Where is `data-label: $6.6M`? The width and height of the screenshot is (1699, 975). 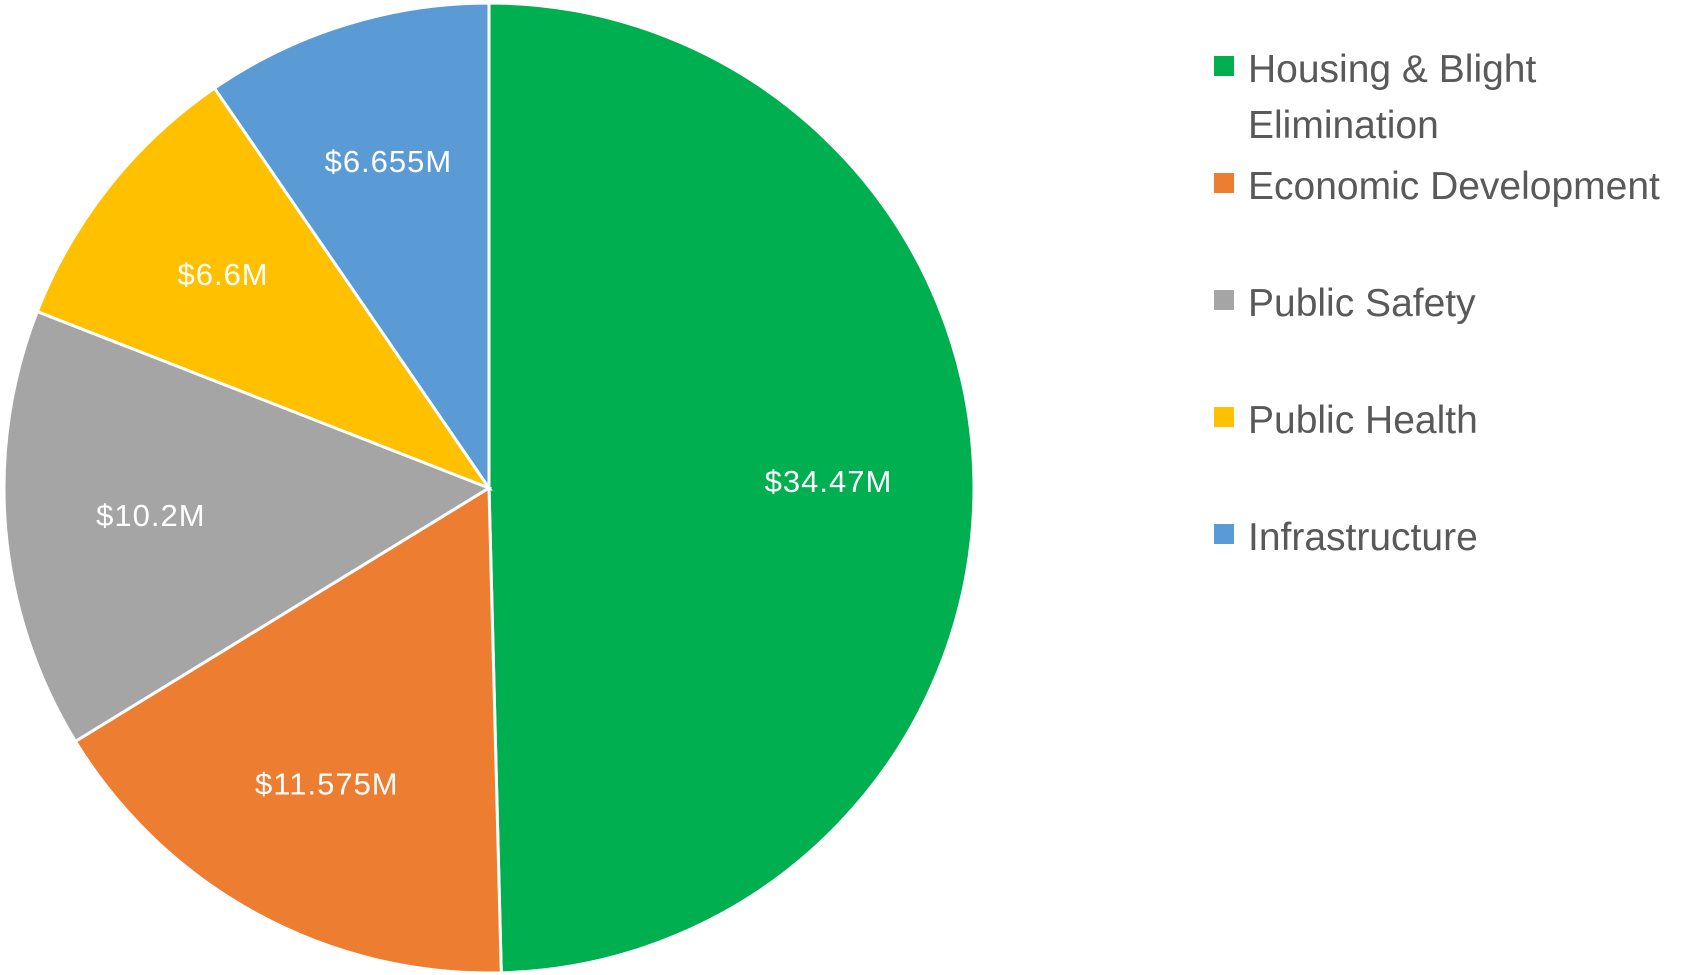
data-label: $6.6M is located at coordinates (222, 274).